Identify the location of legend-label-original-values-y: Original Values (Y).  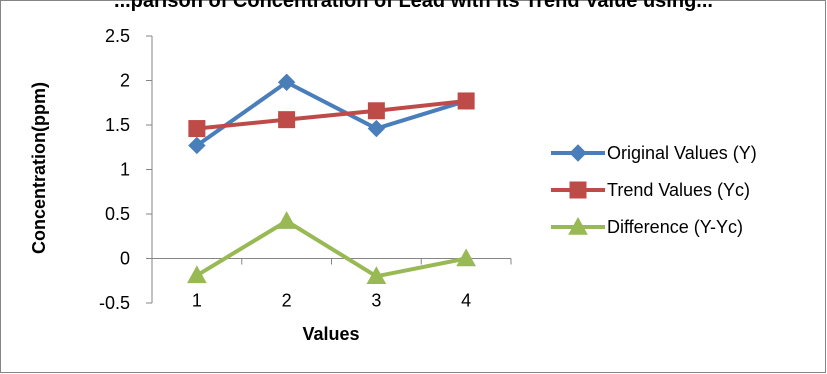
(682, 153).